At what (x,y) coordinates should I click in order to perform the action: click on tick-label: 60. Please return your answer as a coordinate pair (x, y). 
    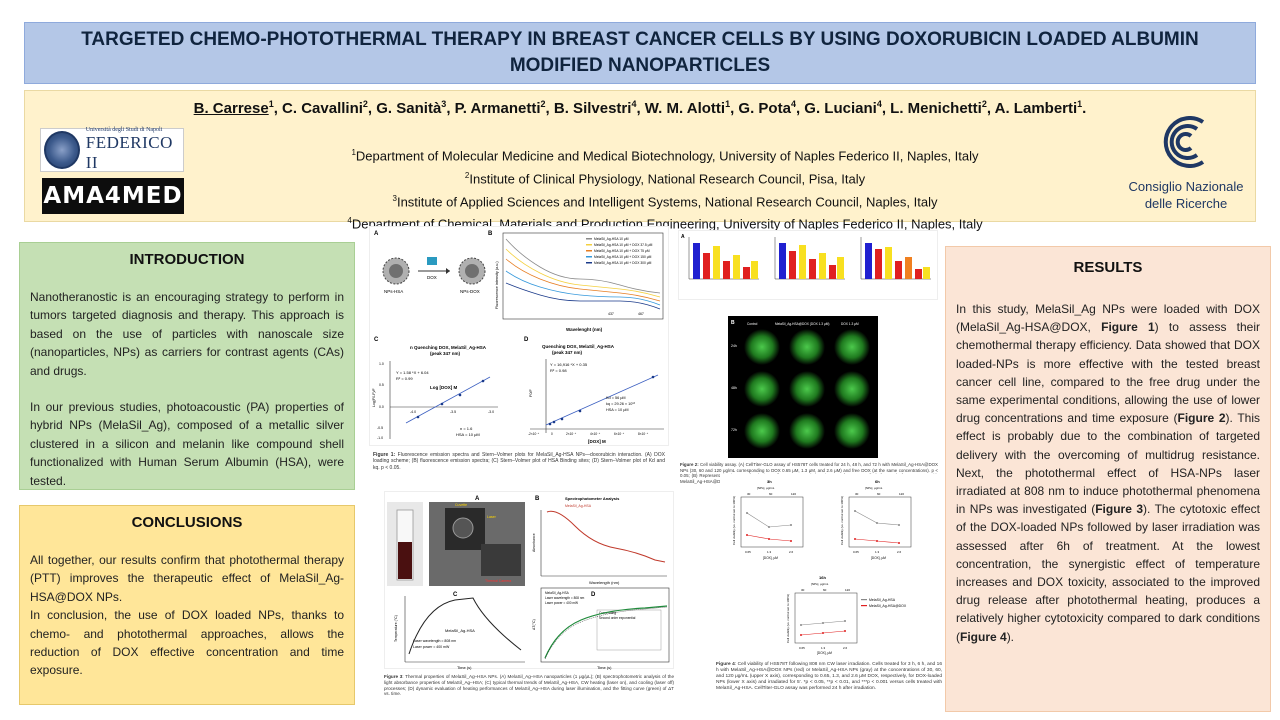
    Looking at the image, I should click on (771, 494).